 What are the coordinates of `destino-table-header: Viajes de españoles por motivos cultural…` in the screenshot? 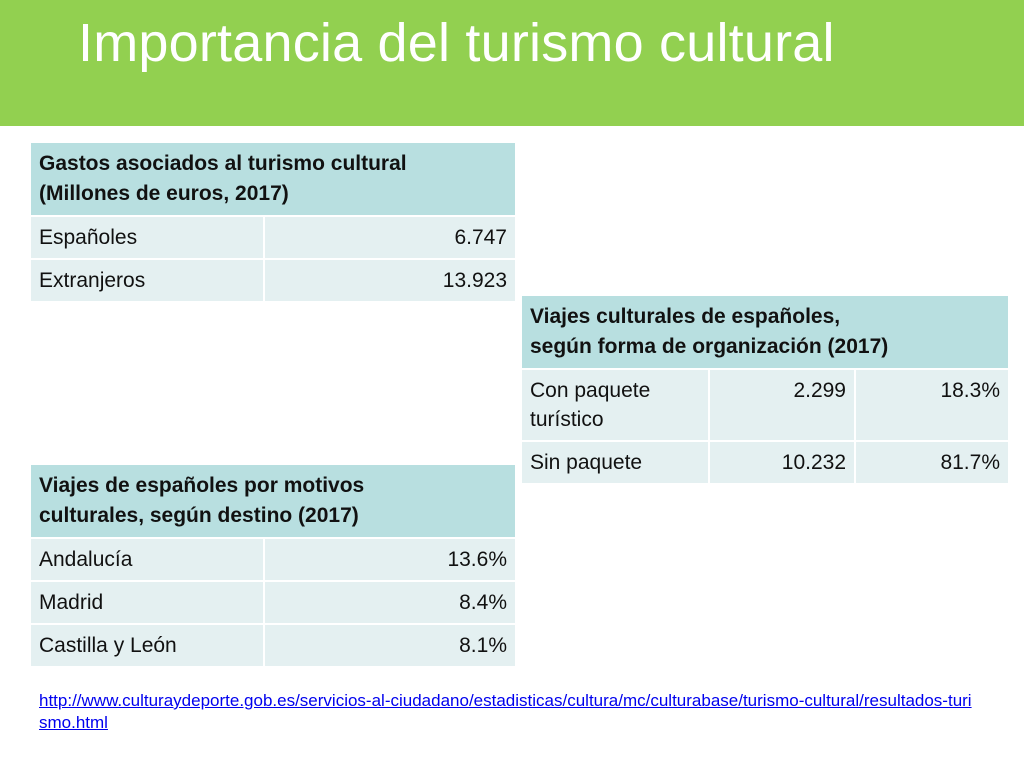 It's located at (273, 501).